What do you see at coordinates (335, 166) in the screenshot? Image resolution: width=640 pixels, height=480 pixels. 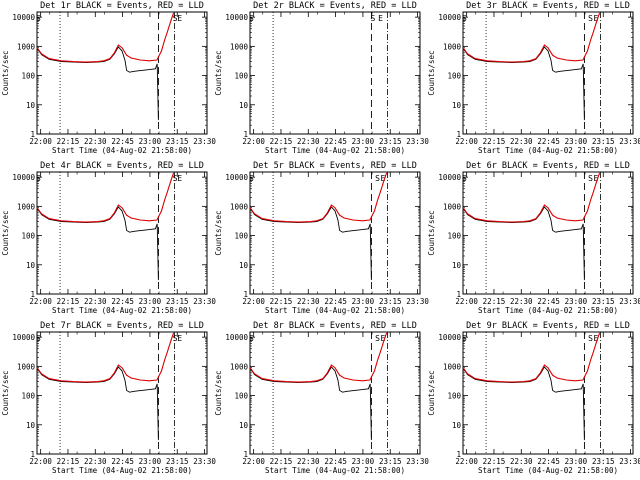 I see `panel-title: Det 5r BLACK = Events, RED = LLD` at bounding box center [335, 166].